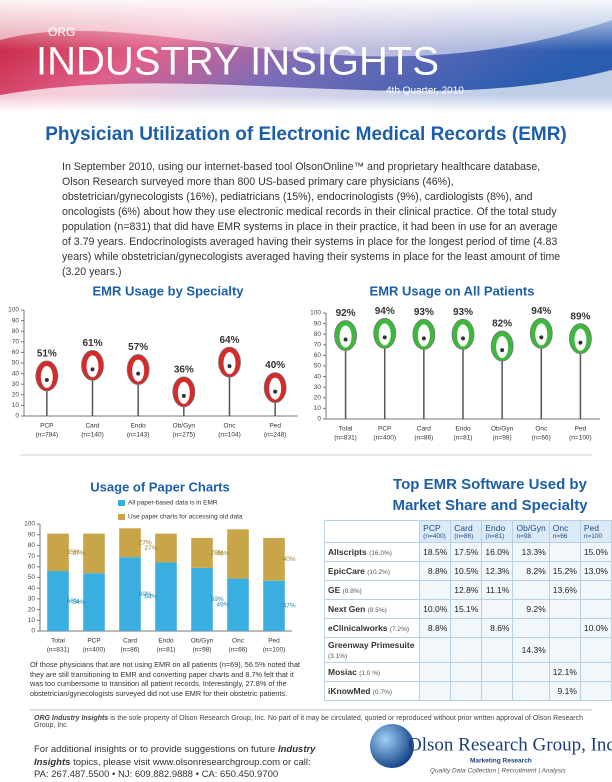 This screenshot has height=782, width=612. Describe the element at coordinates (306, 56) in the screenshot. I see `header-fade` at that location.